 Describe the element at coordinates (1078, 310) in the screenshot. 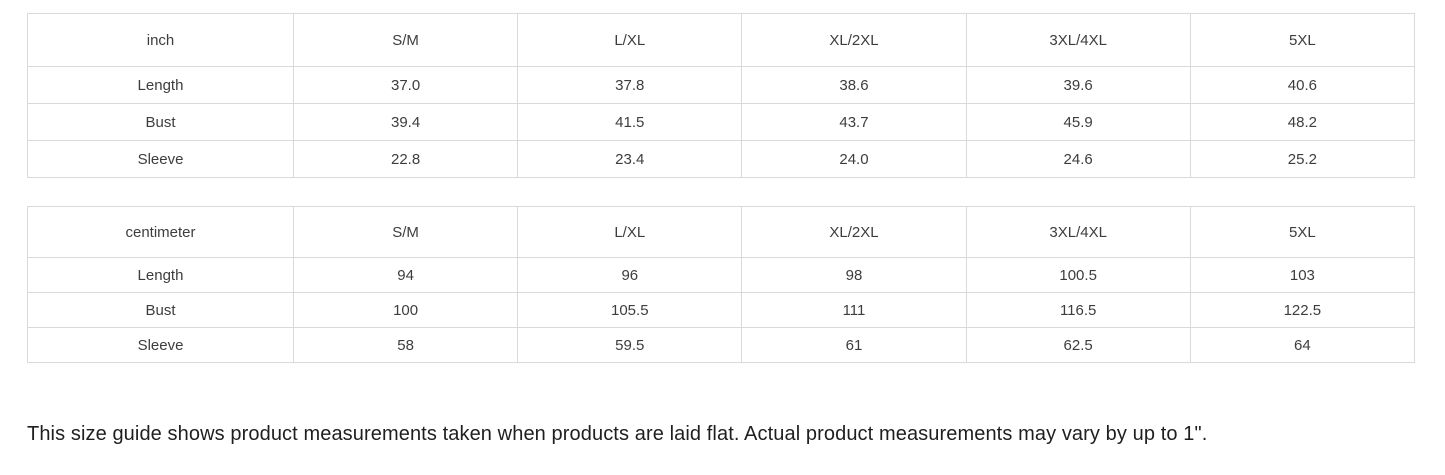

I see `measurement-value-cell: 116.5` at that location.